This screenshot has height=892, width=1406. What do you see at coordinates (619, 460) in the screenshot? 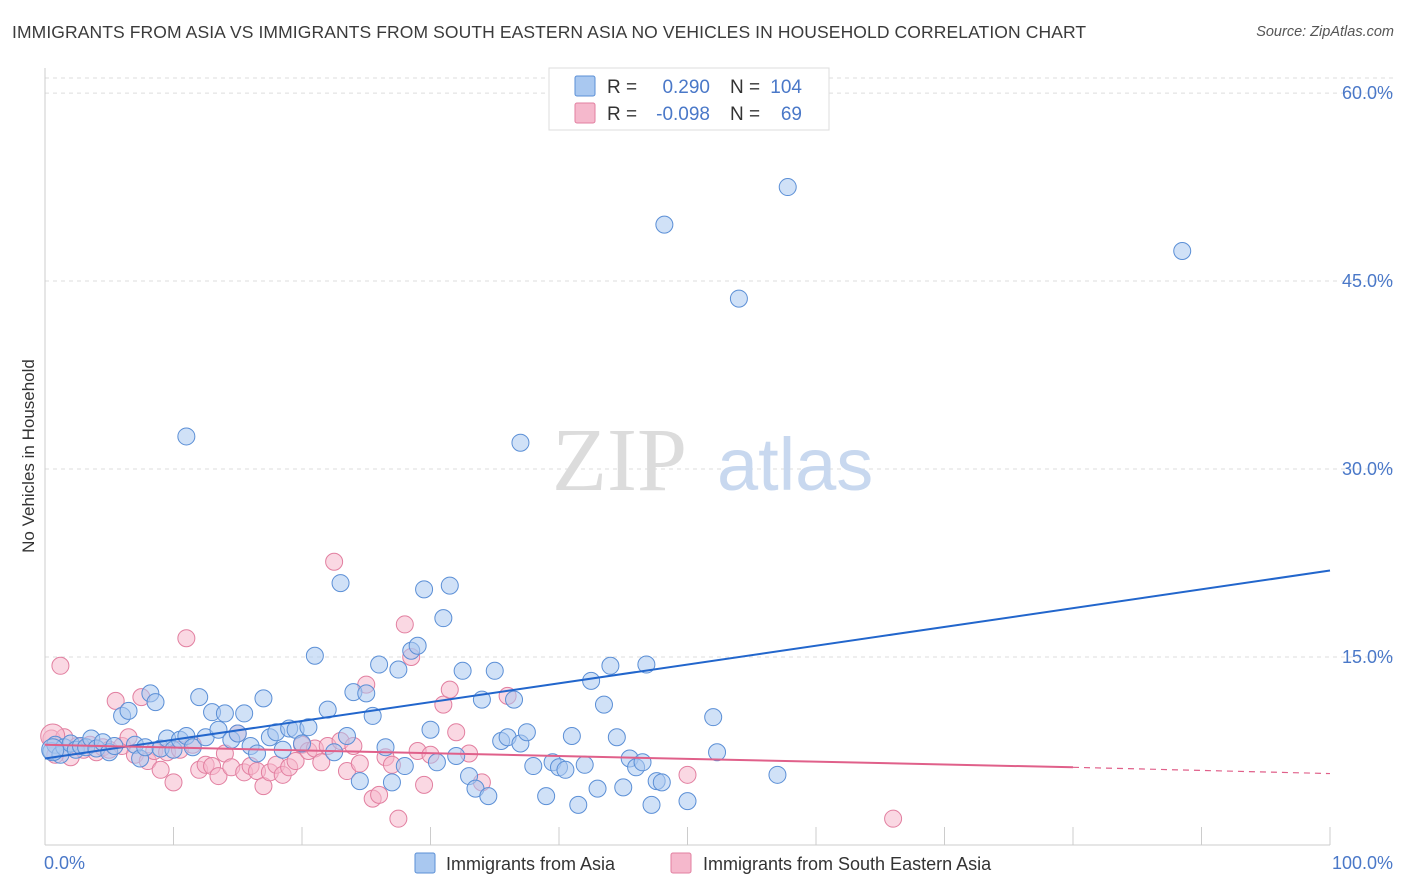
I see `watermark-zip: ZIP` at bounding box center [619, 460].